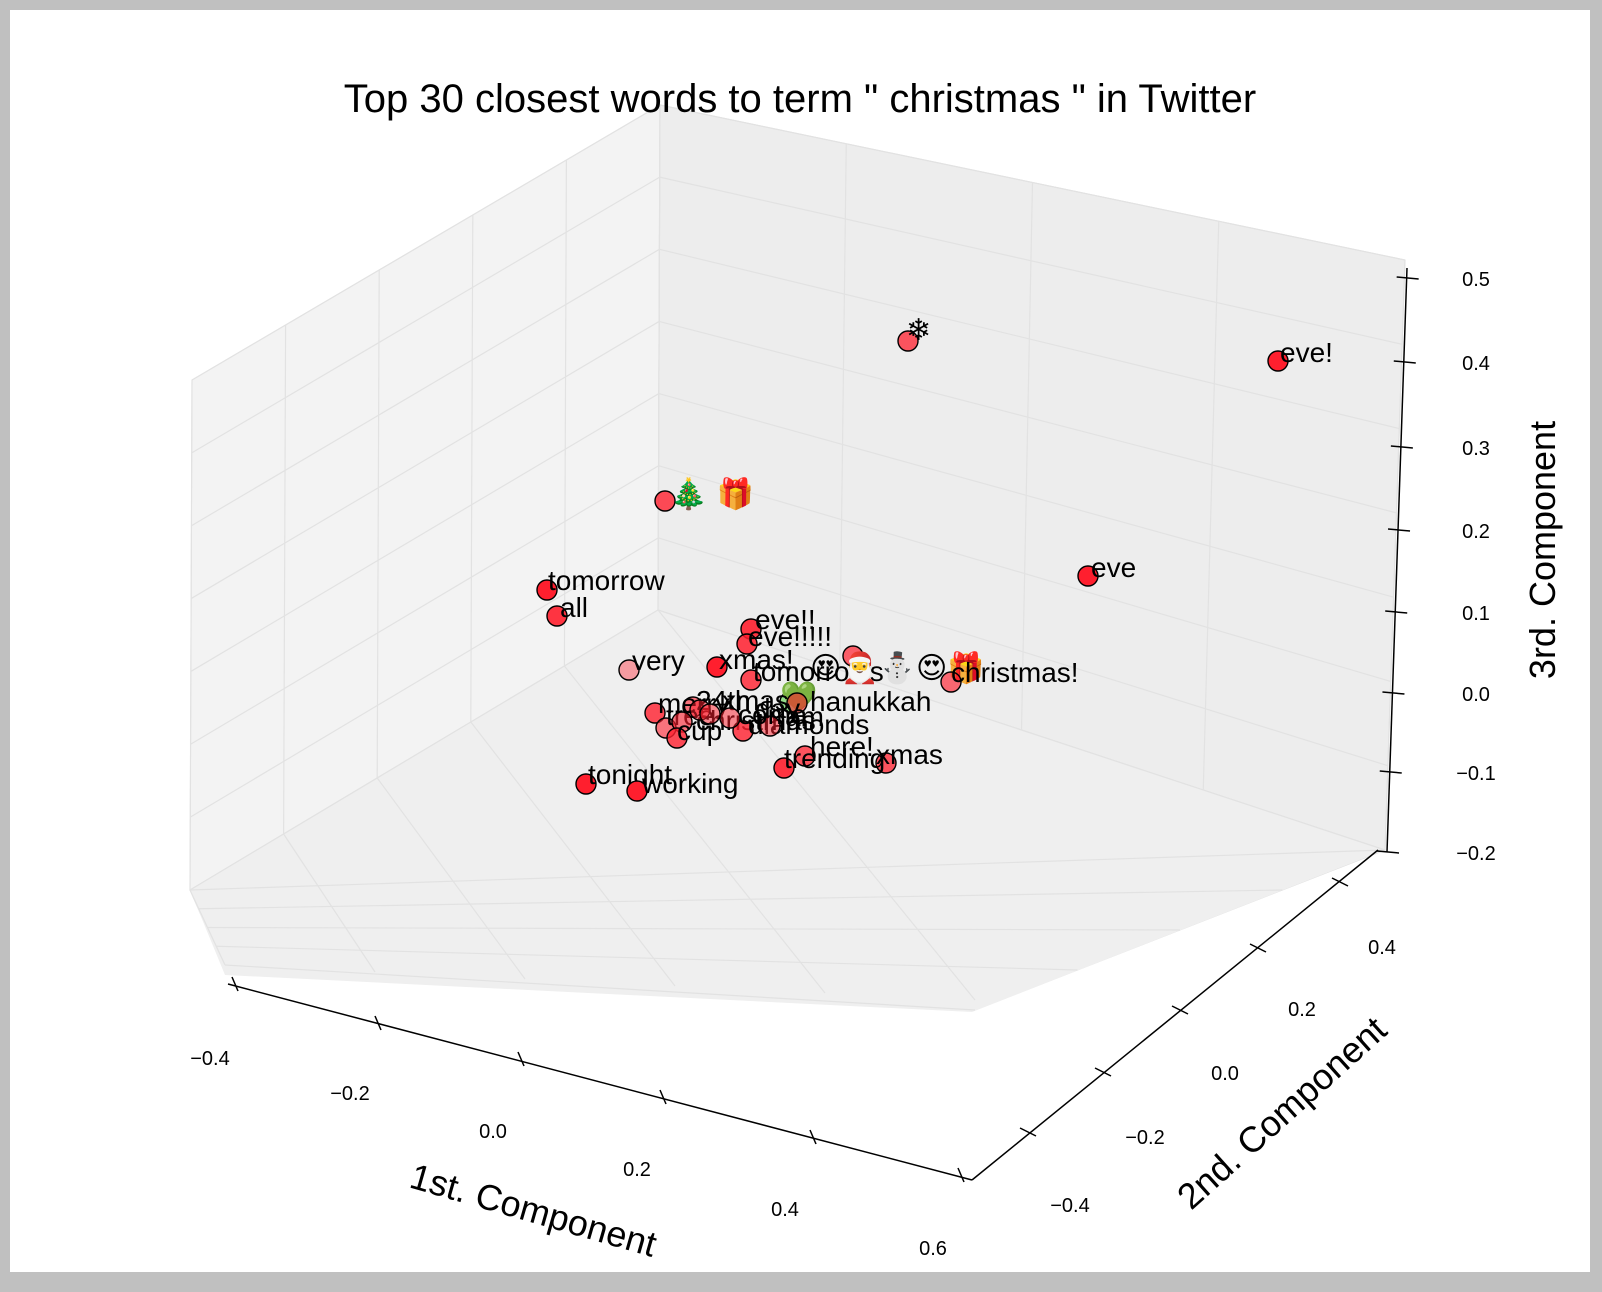  What do you see at coordinates (842, 746) in the screenshot?
I see `point-label: here!` at bounding box center [842, 746].